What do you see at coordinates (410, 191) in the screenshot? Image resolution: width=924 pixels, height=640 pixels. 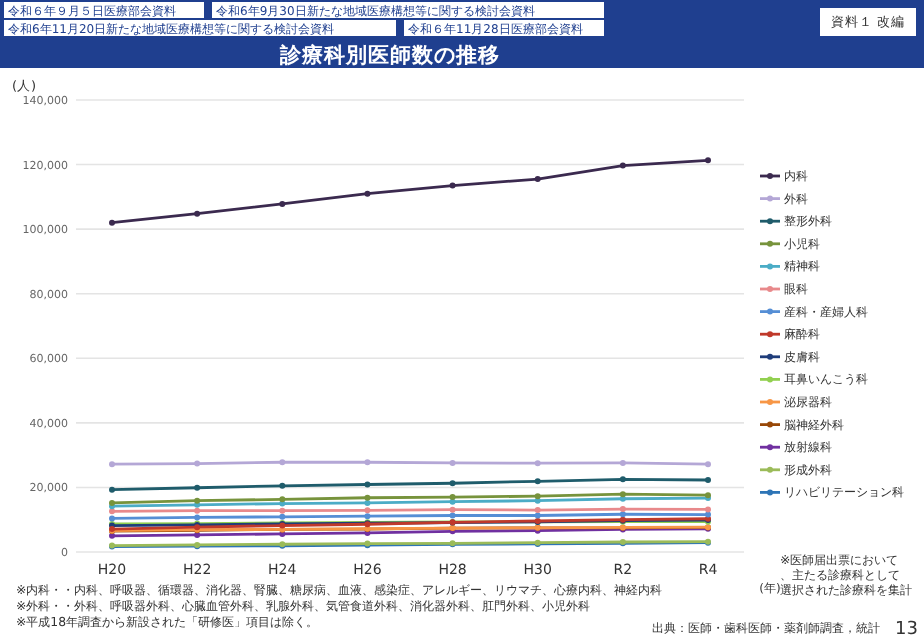 I see `line-series` at bounding box center [410, 191].